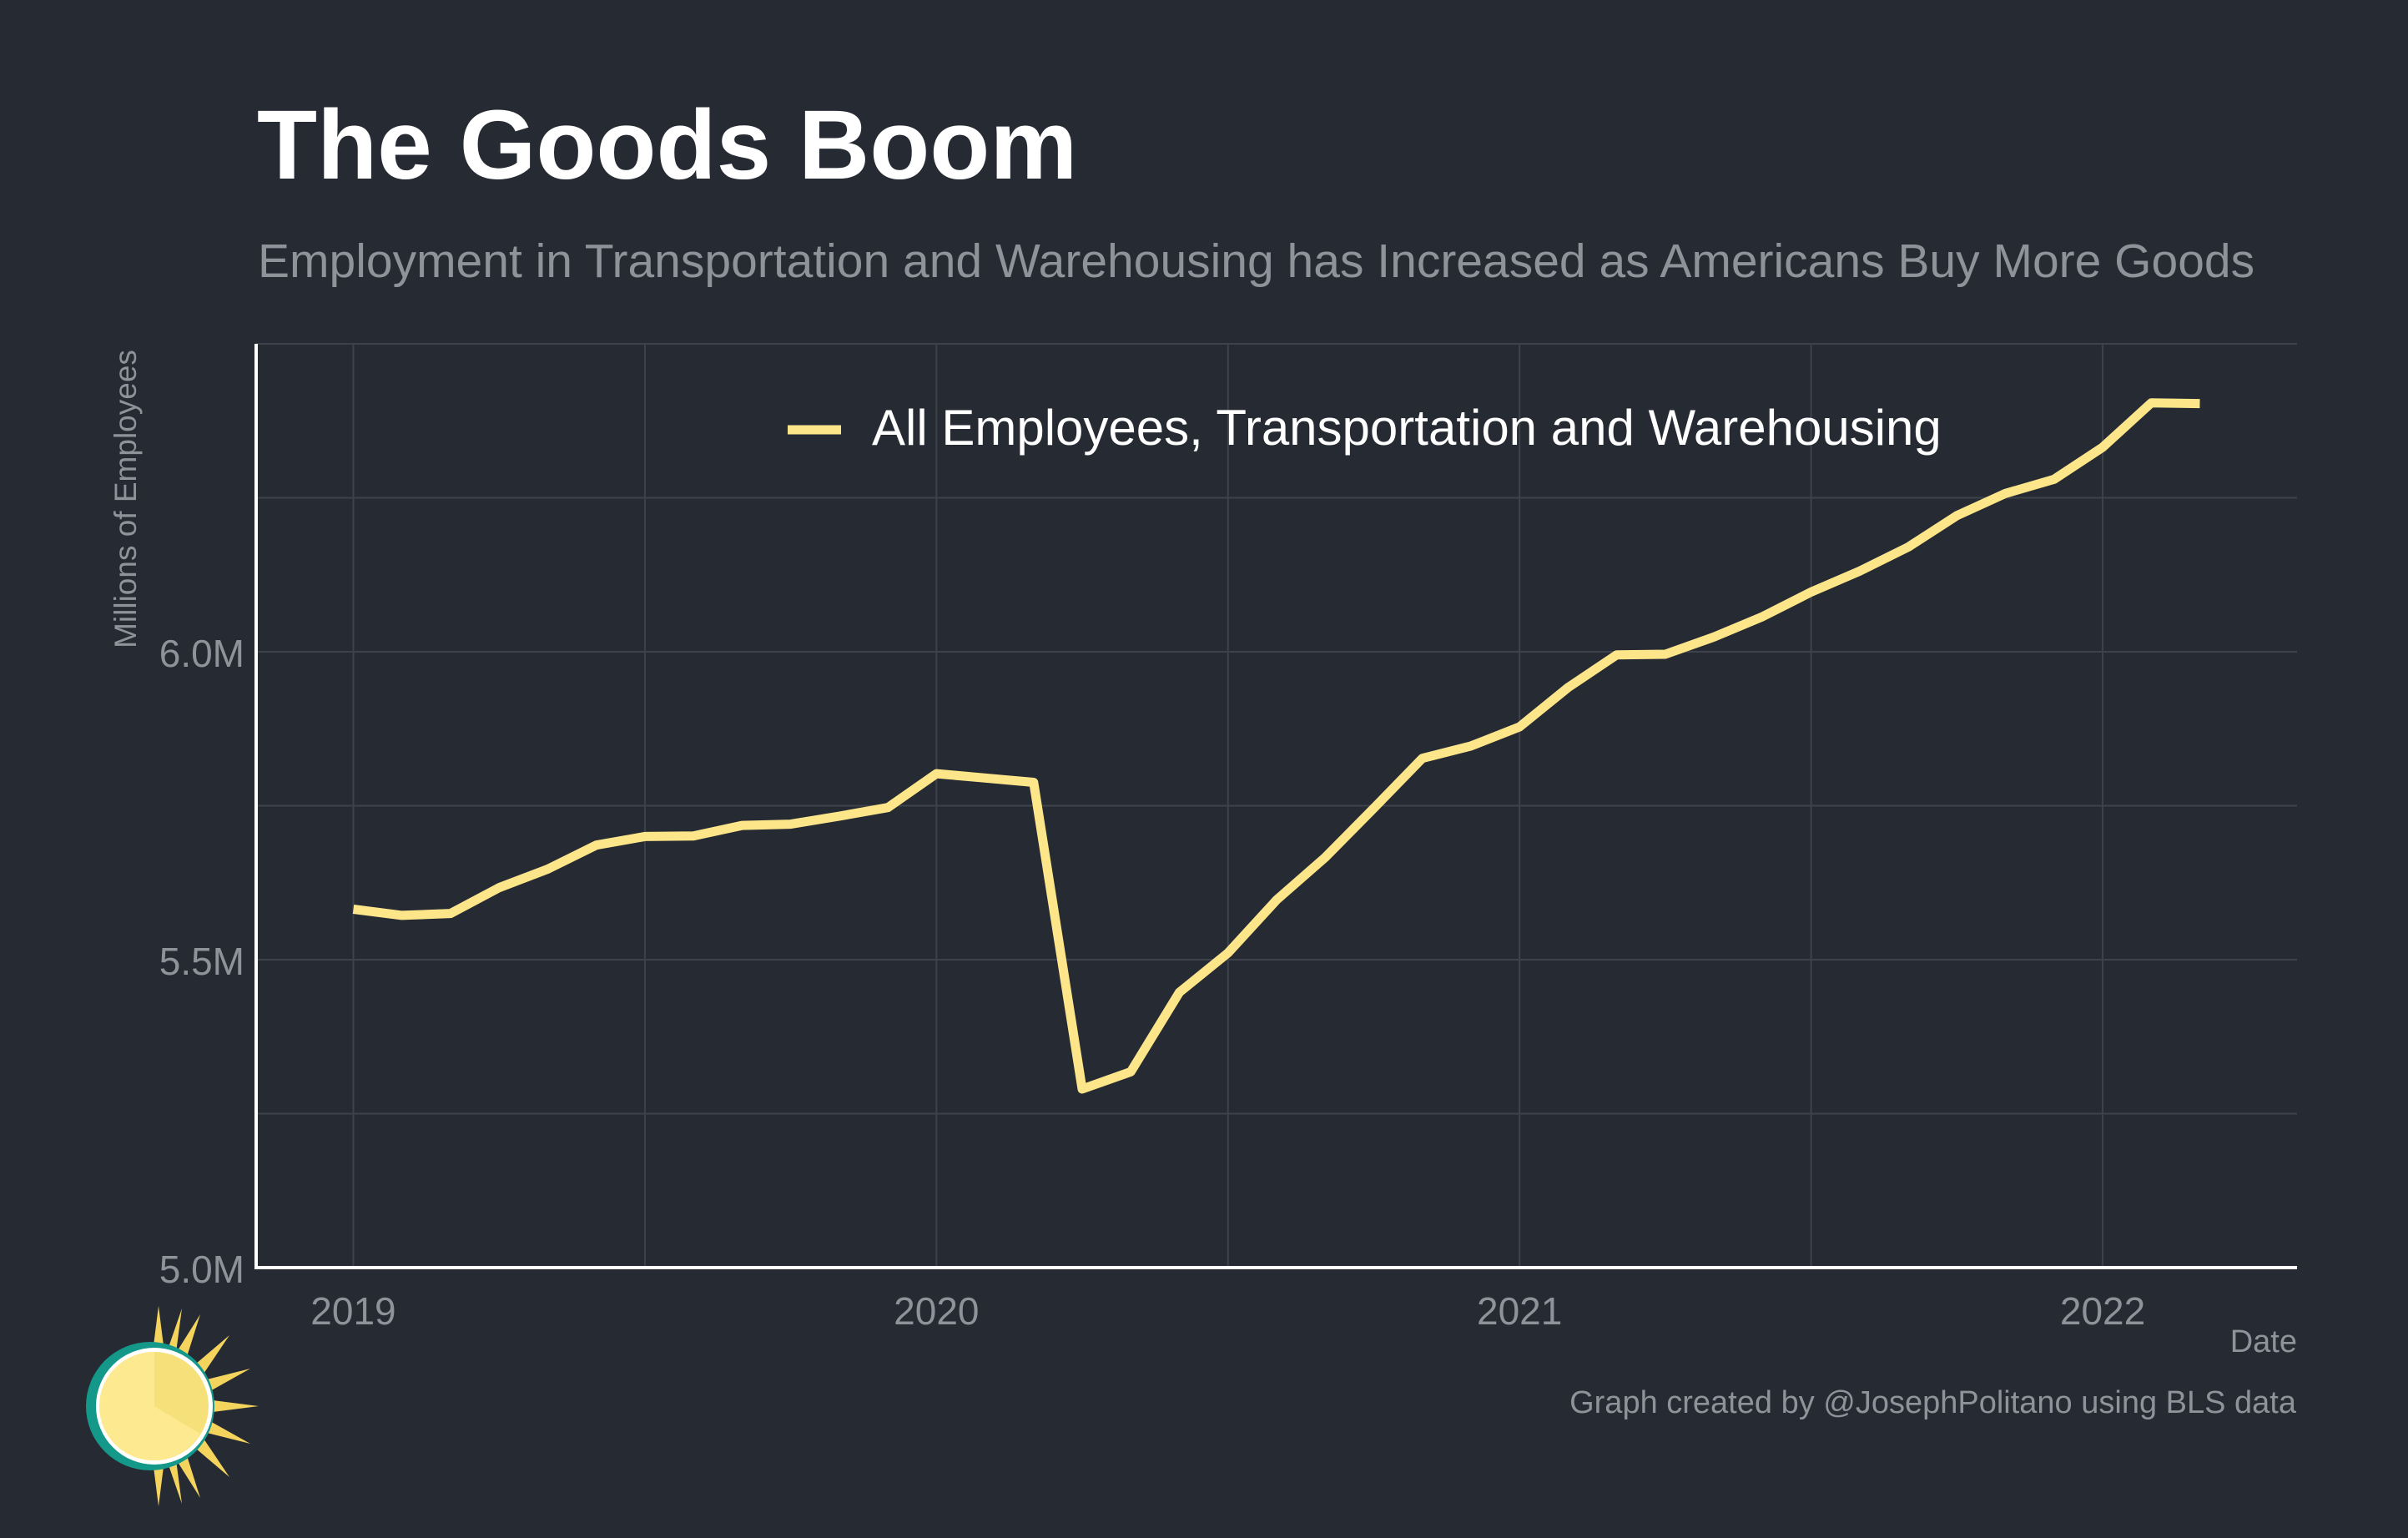 The image size is (2408, 1538). What do you see at coordinates (2102, 1311) in the screenshot?
I see `x-tick-label: 2022` at bounding box center [2102, 1311].